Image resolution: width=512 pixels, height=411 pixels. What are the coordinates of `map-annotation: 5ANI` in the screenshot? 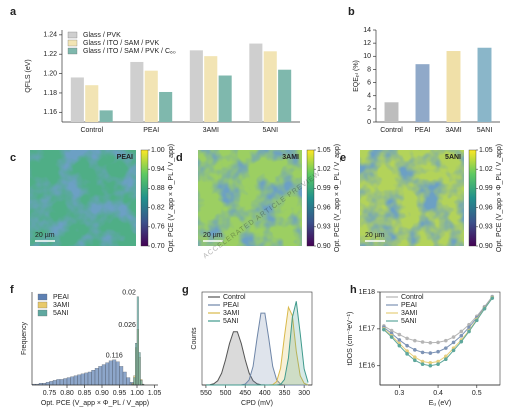 It's located at (453, 157).